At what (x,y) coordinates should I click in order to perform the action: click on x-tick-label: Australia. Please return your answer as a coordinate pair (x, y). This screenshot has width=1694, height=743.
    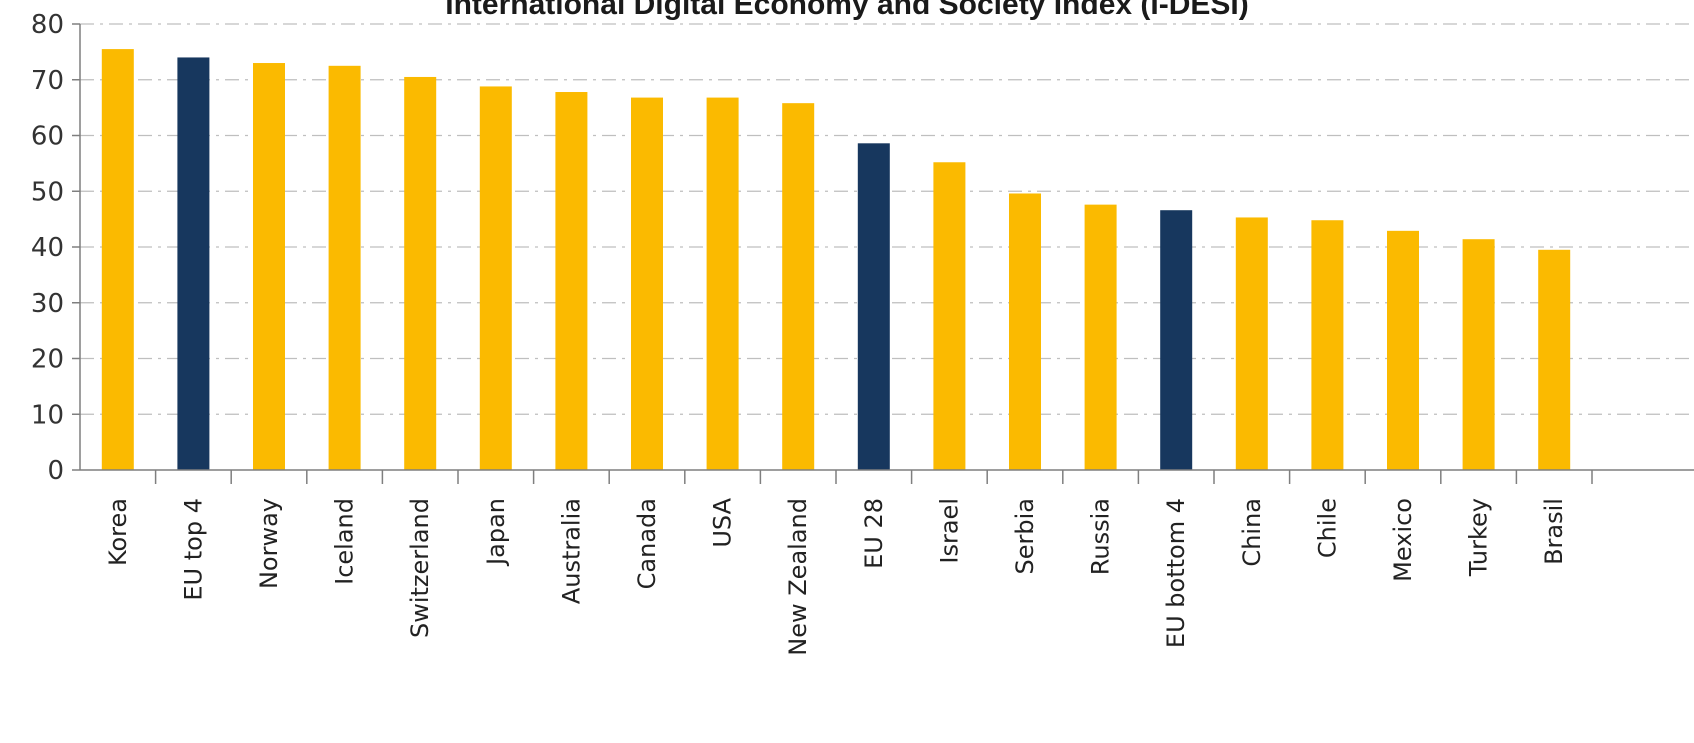
    Looking at the image, I should click on (571, 551).